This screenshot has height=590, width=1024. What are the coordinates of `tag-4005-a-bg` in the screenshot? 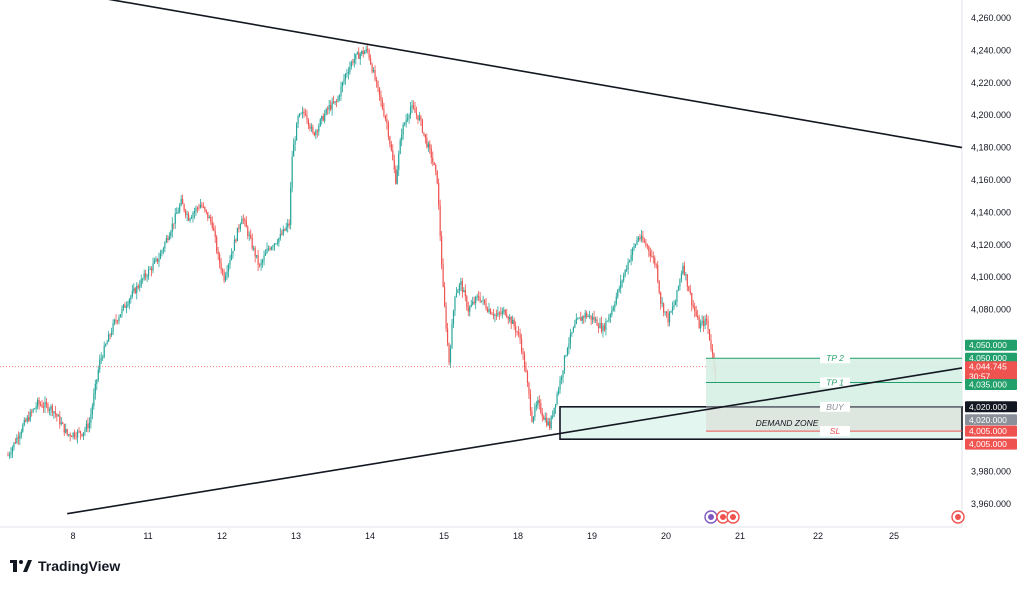 It's located at (991, 431).